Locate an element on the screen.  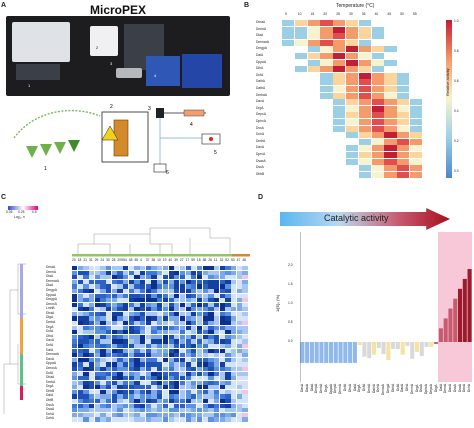
column-label: 29 is located at coordinates (96, 260).